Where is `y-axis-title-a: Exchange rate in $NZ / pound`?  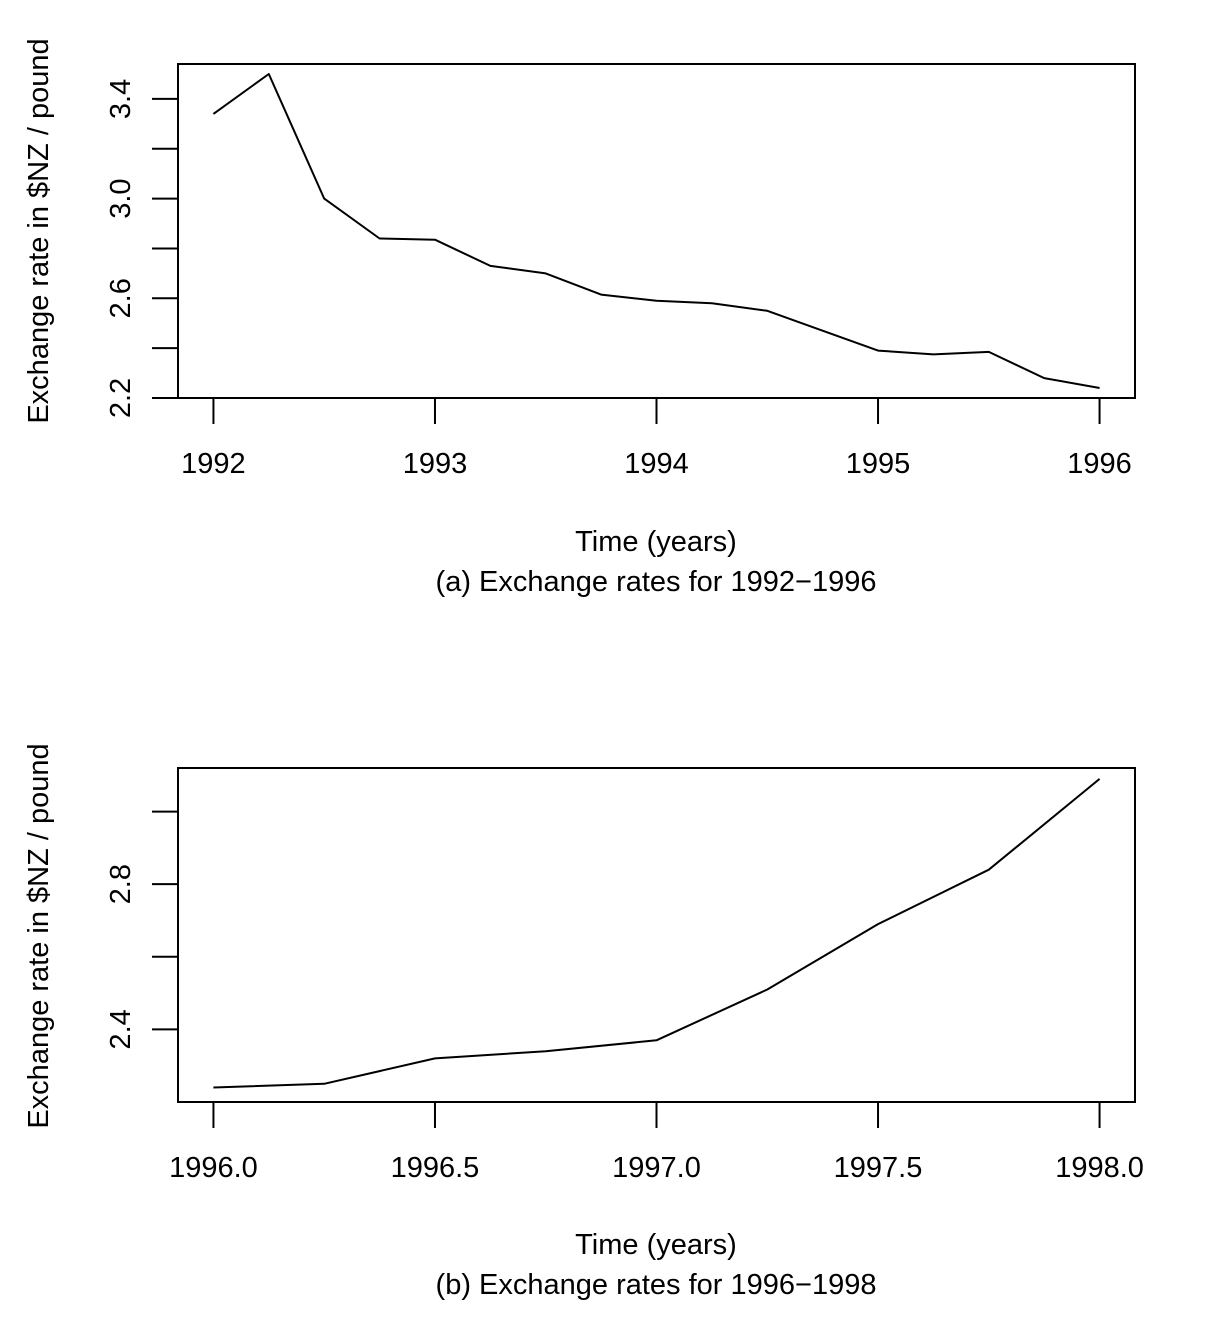 y-axis-title-a: Exchange rate in $NZ / pound is located at coordinates (39, 230).